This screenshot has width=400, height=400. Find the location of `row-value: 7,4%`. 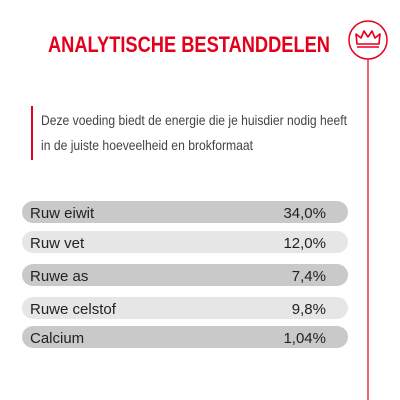

row-value: 7,4% is located at coordinates (309, 276).